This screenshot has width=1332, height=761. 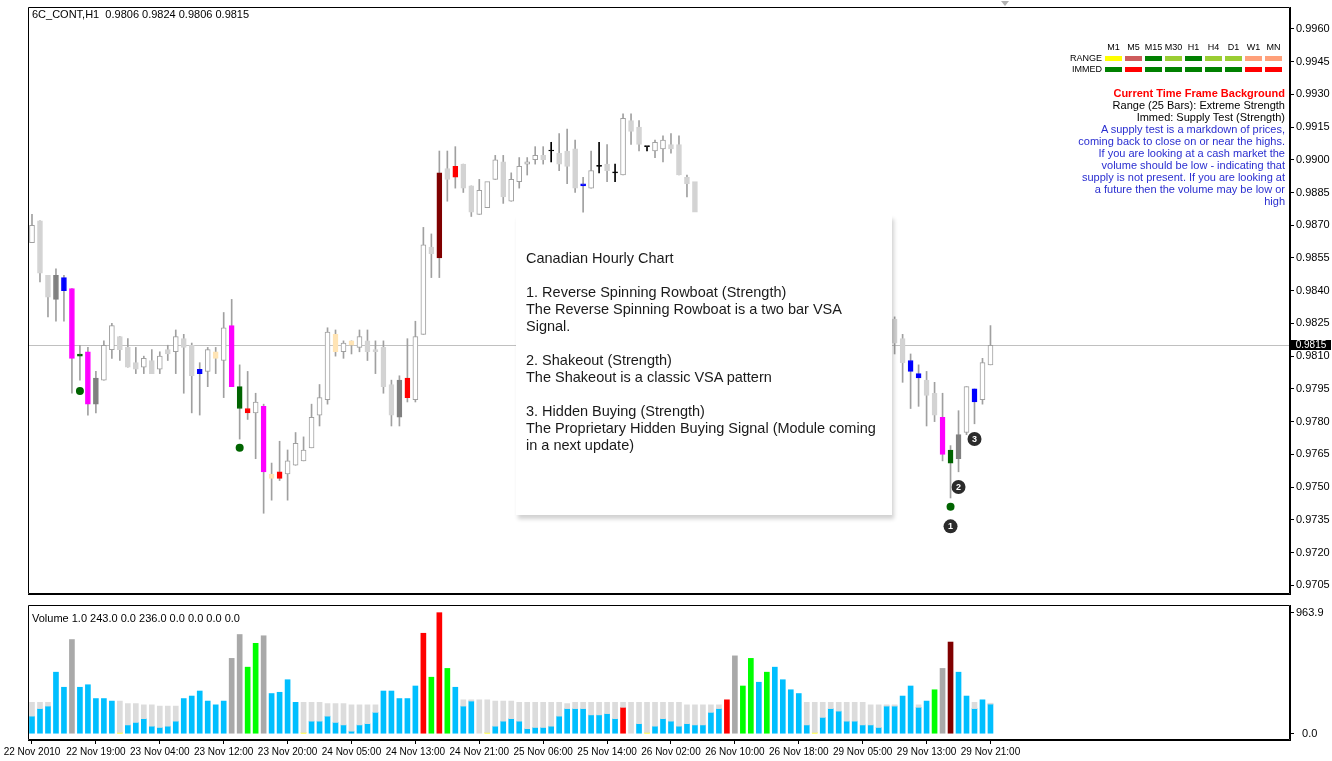 What do you see at coordinates (1312, 387) in the screenshot?
I see `y-tick-label: 0.9795` at bounding box center [1312, 387].